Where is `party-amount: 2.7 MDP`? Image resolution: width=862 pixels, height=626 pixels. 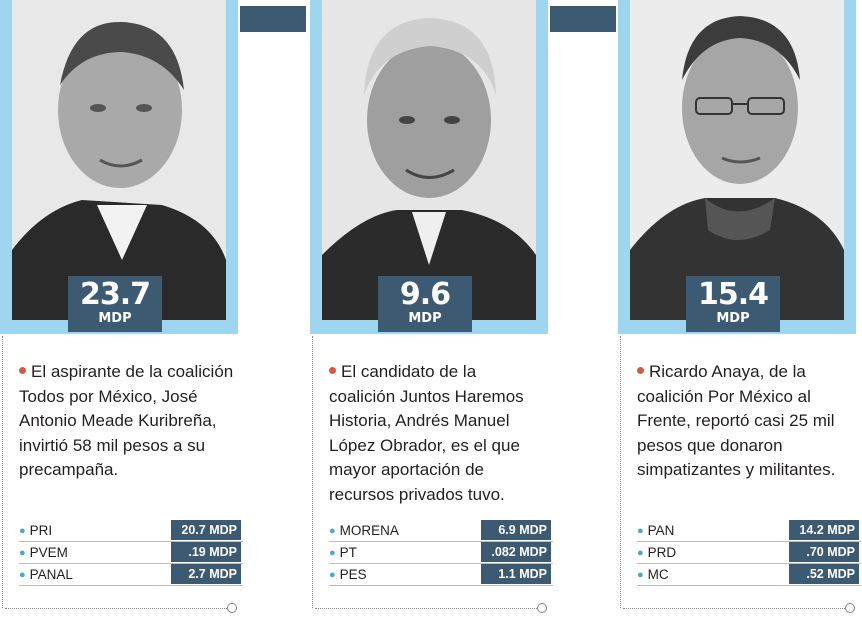 party-amount: 2.7 MDP is located at coordinates (206, 574).